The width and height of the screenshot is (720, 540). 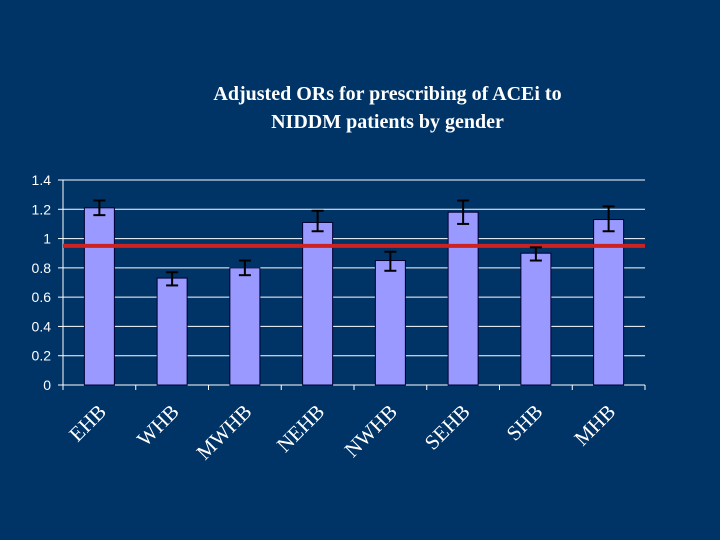 I want to click on x-category-label: MWHB, so click(x=224, y=432).